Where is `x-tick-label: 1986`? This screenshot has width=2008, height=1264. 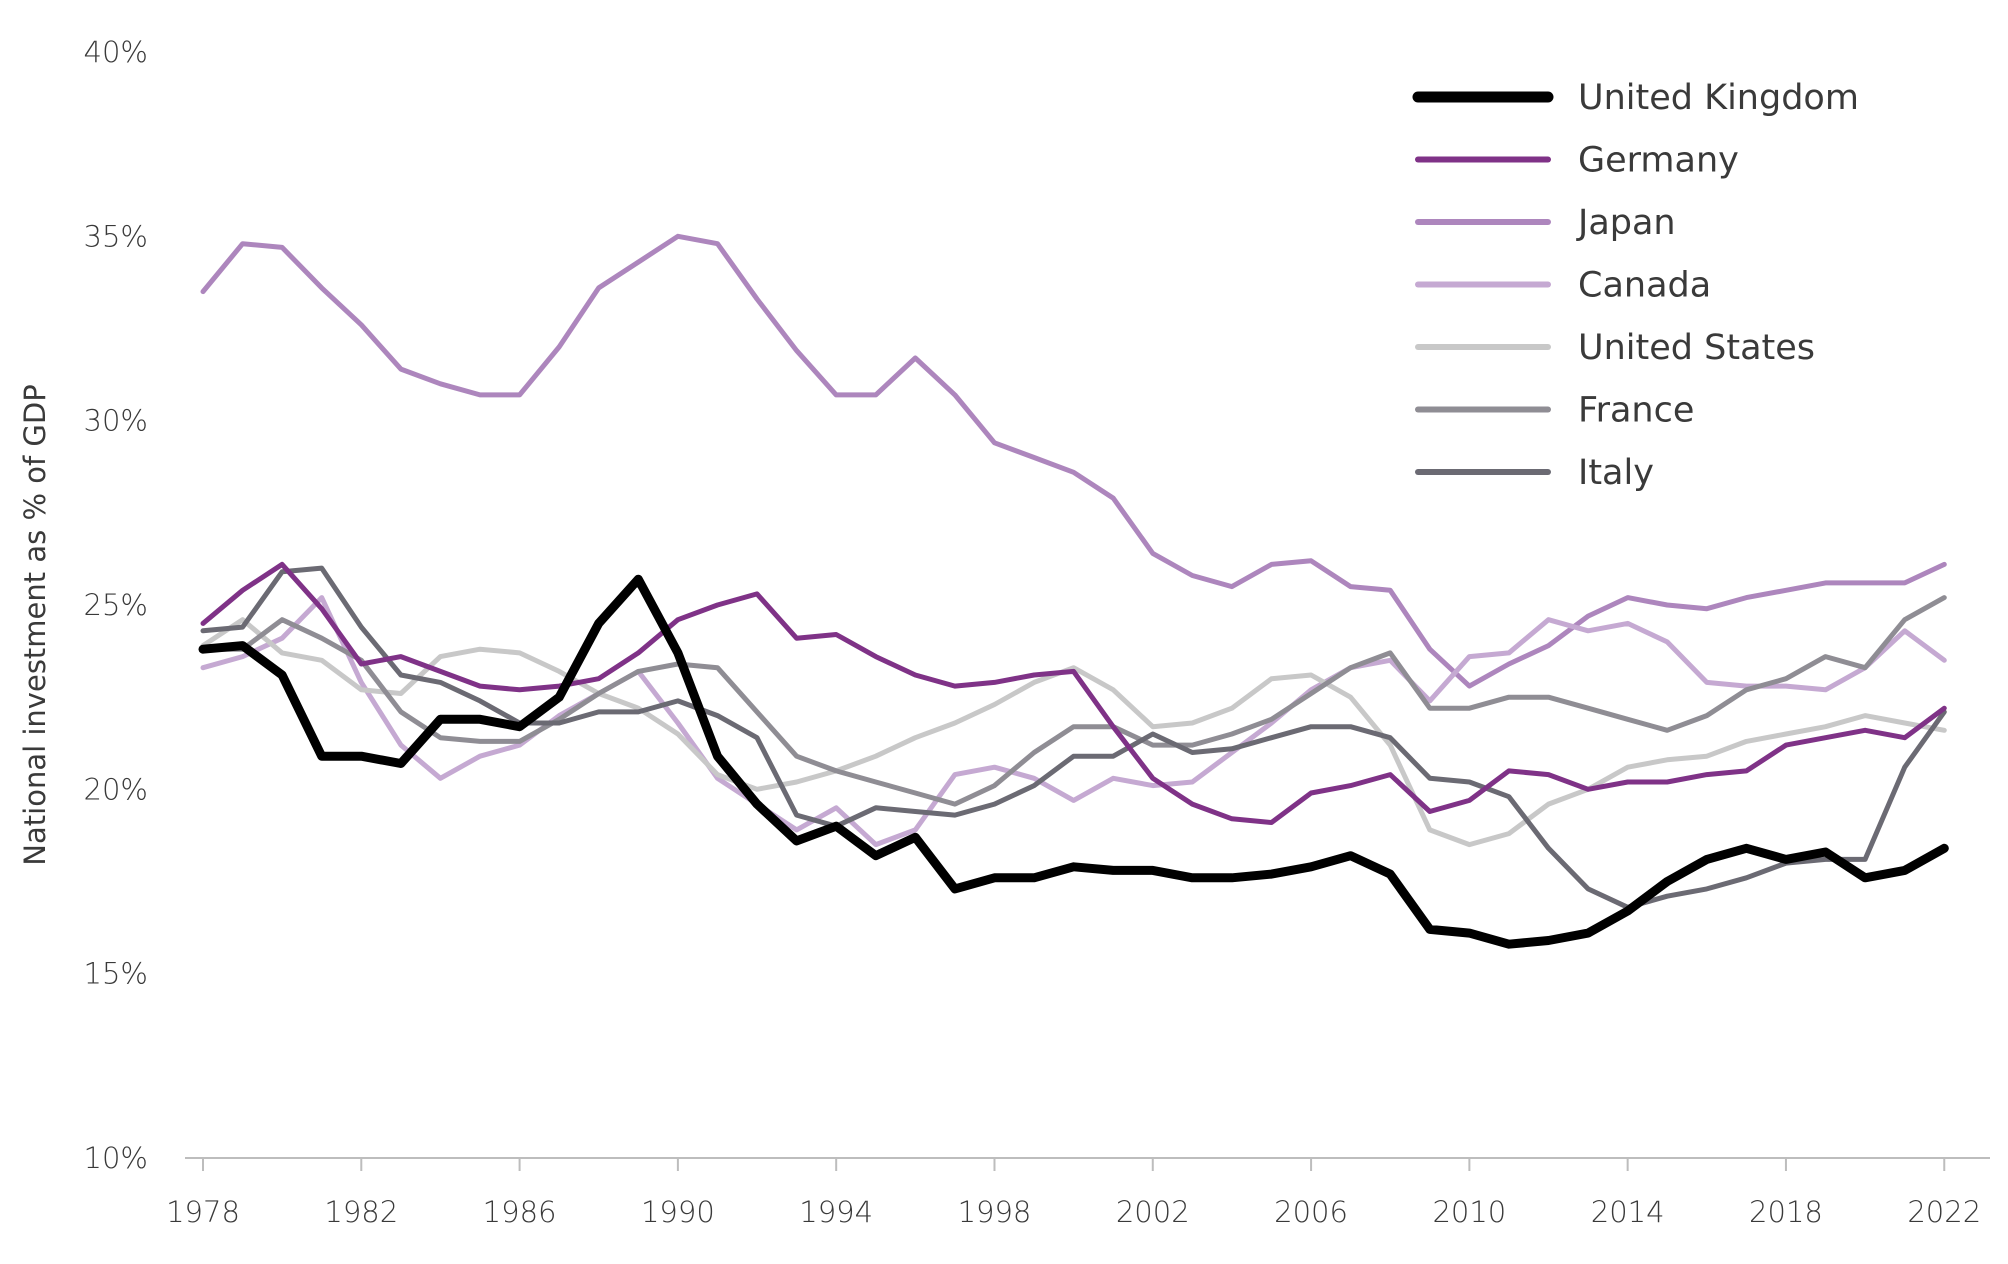 x-tick-label: 1986 is located at coordinates (520, 1212).